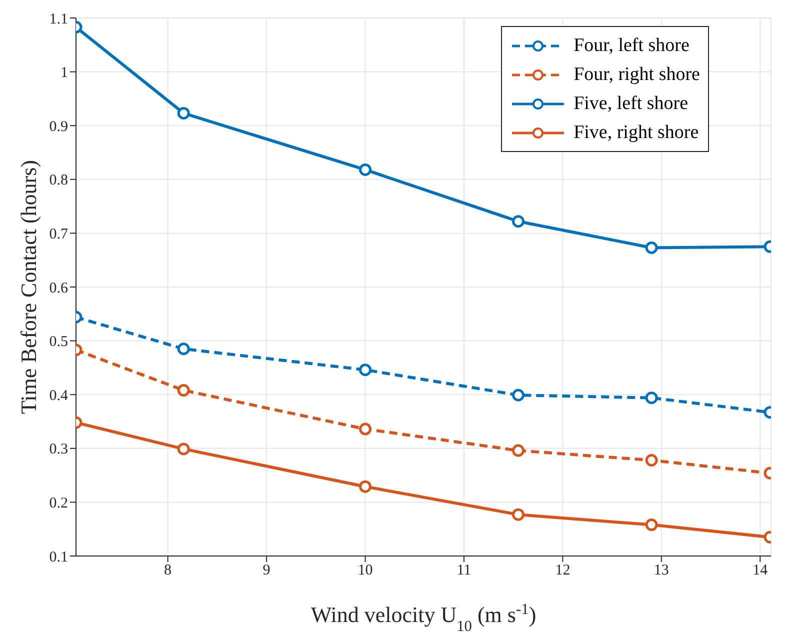 Image resolution: width=787 pixels, height=640 pixels. What do you see at coordinates (58, 288) in the screenshot?
I see `y-tick-label: 0.6` at bounding box center [58, 288].